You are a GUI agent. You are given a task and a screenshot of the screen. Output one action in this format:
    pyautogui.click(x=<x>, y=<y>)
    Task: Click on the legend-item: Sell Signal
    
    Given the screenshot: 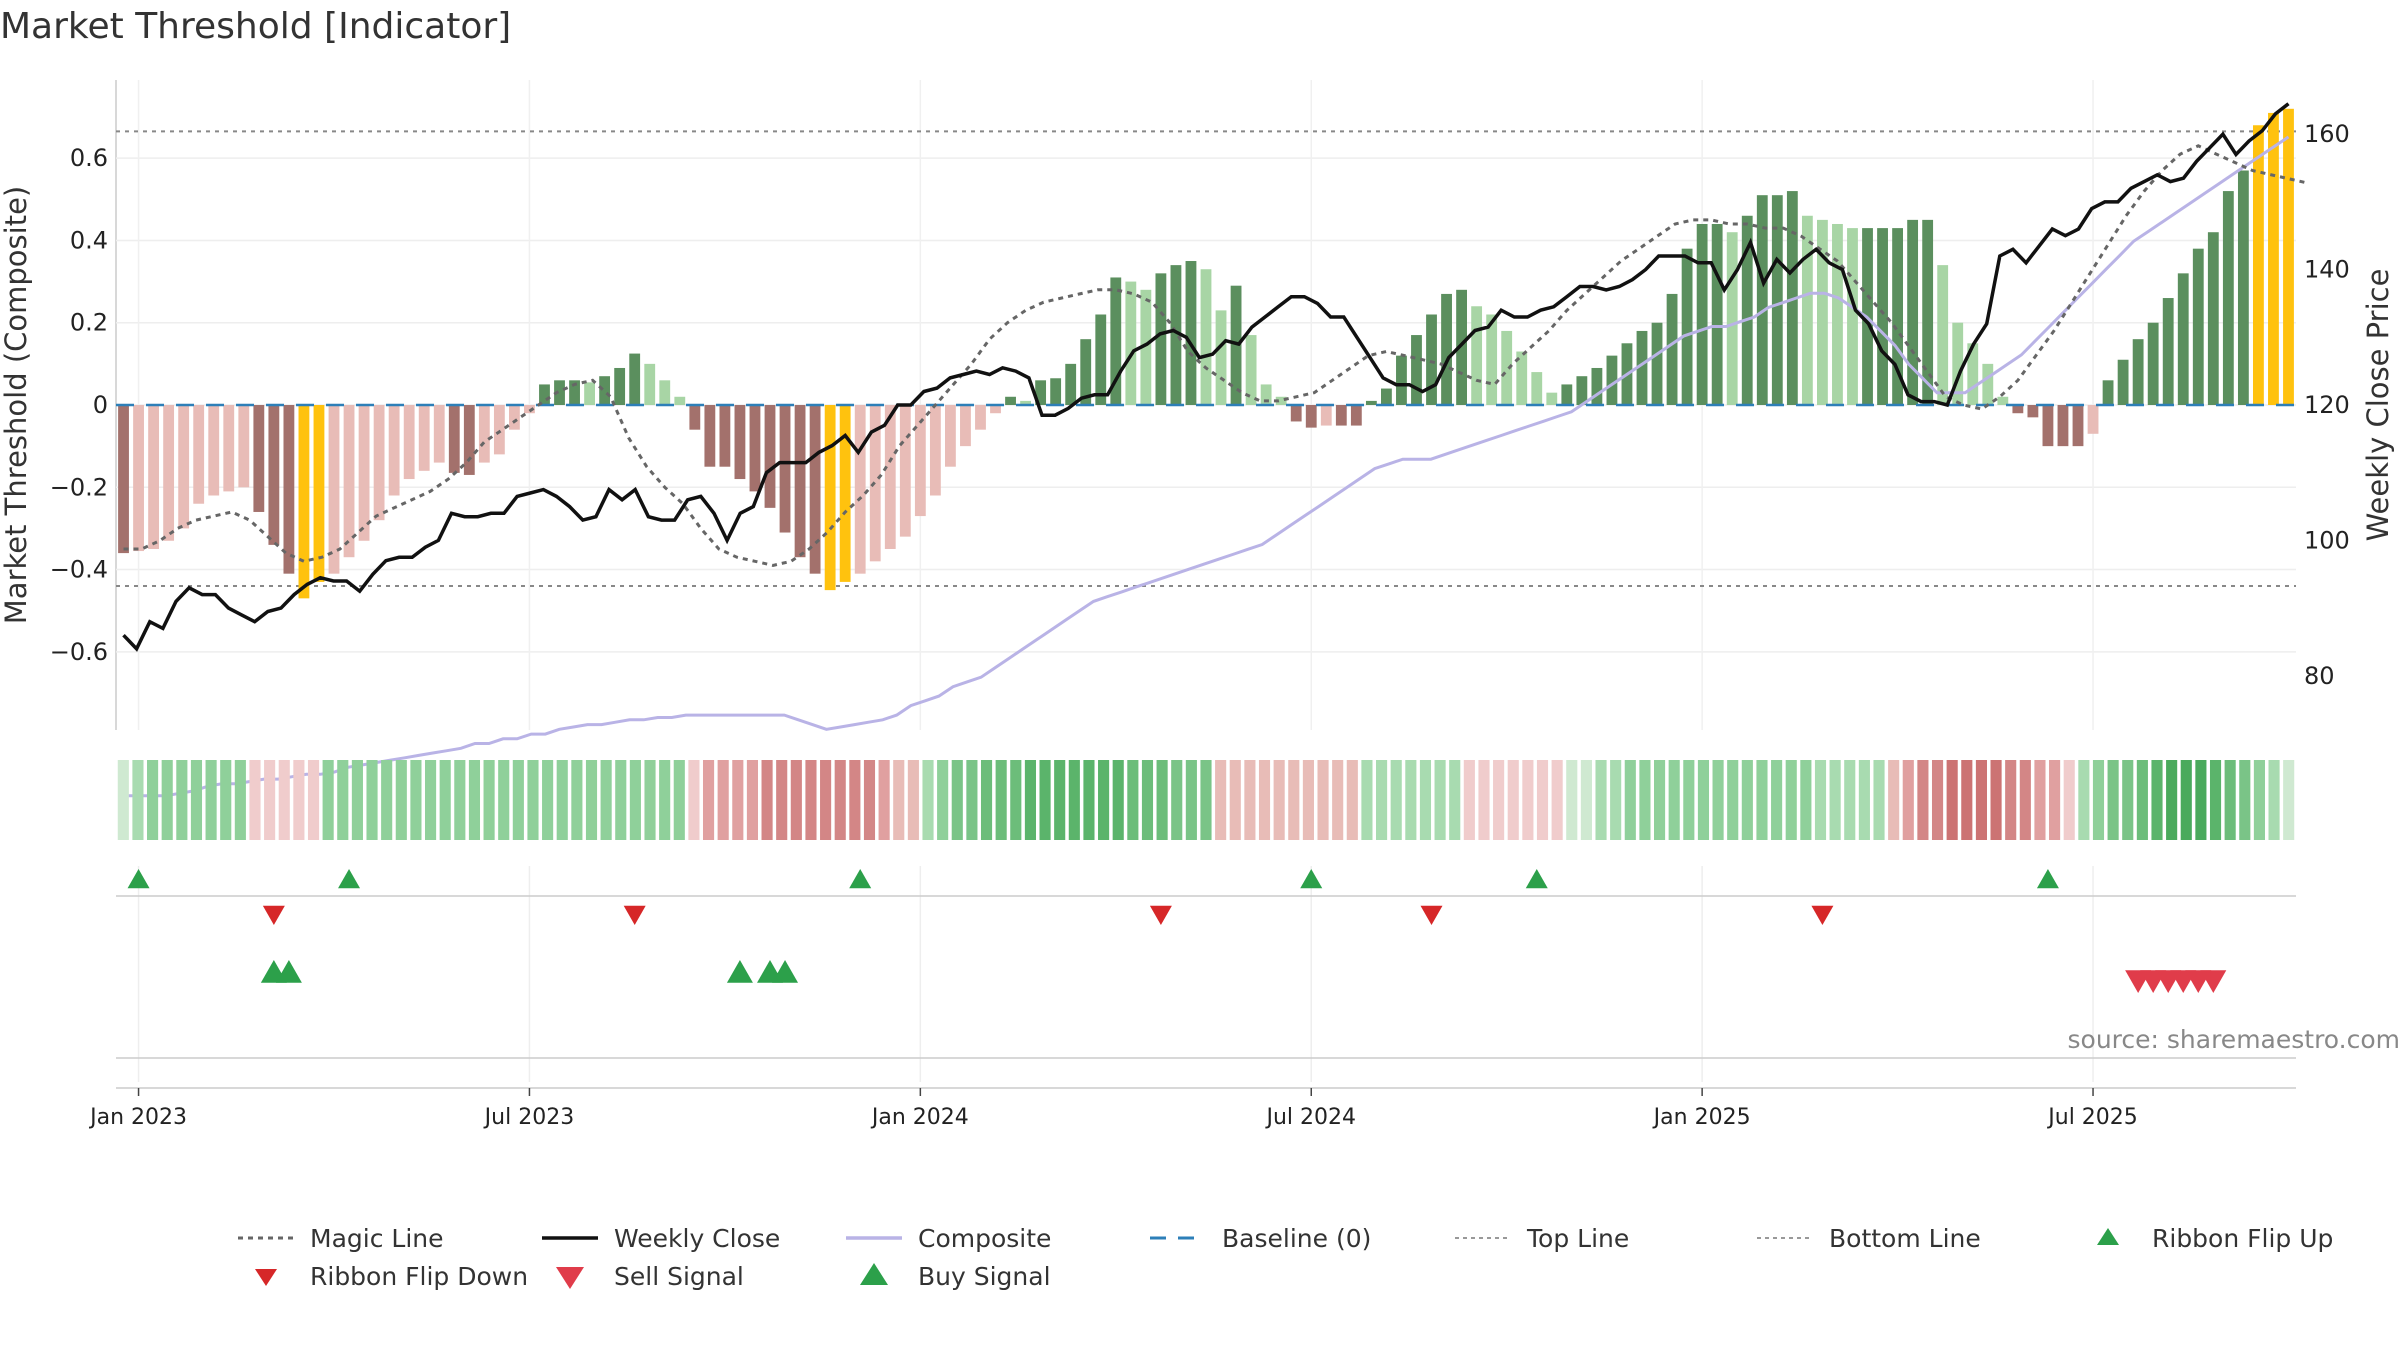 What is the action you would take?
    pyautogui.click(x=650, y=1276)
    